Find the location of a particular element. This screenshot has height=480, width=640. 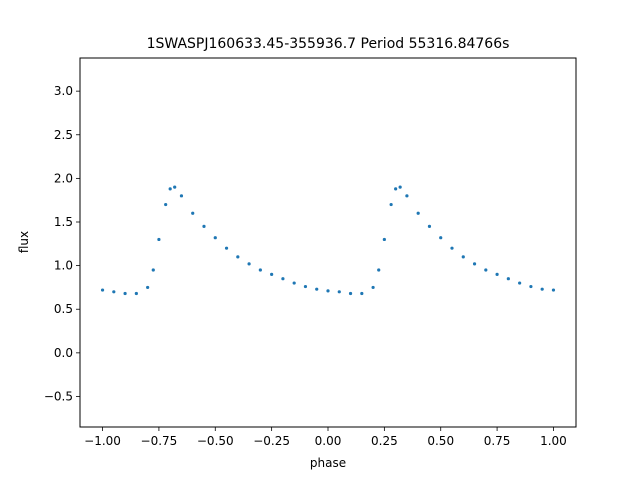

x-axis-ticks: −1.00 −0.75 −0.50 −0.25 0.00 0.25 0.50 0.75 1.00 is located at coordinates (325, 437).